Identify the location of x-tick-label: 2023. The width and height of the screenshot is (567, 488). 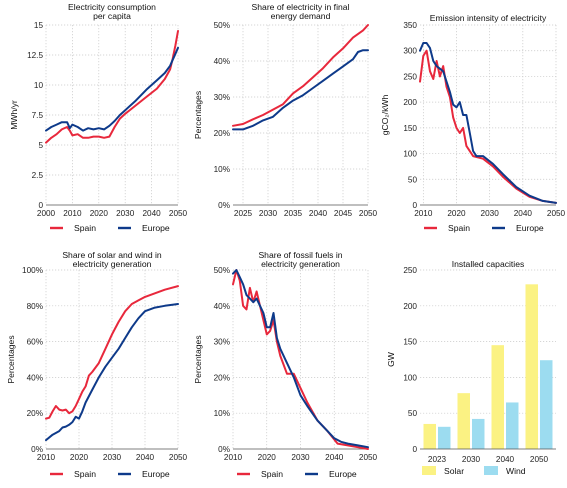
(437, 459).